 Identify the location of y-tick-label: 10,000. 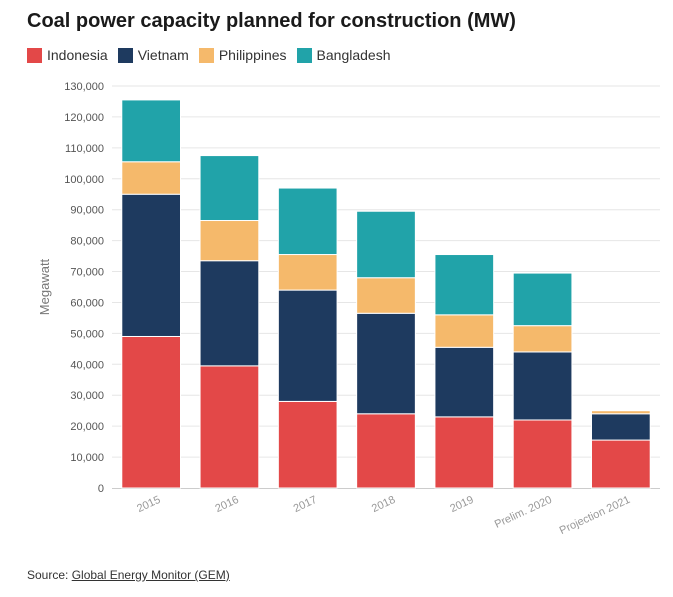
(87, 458).